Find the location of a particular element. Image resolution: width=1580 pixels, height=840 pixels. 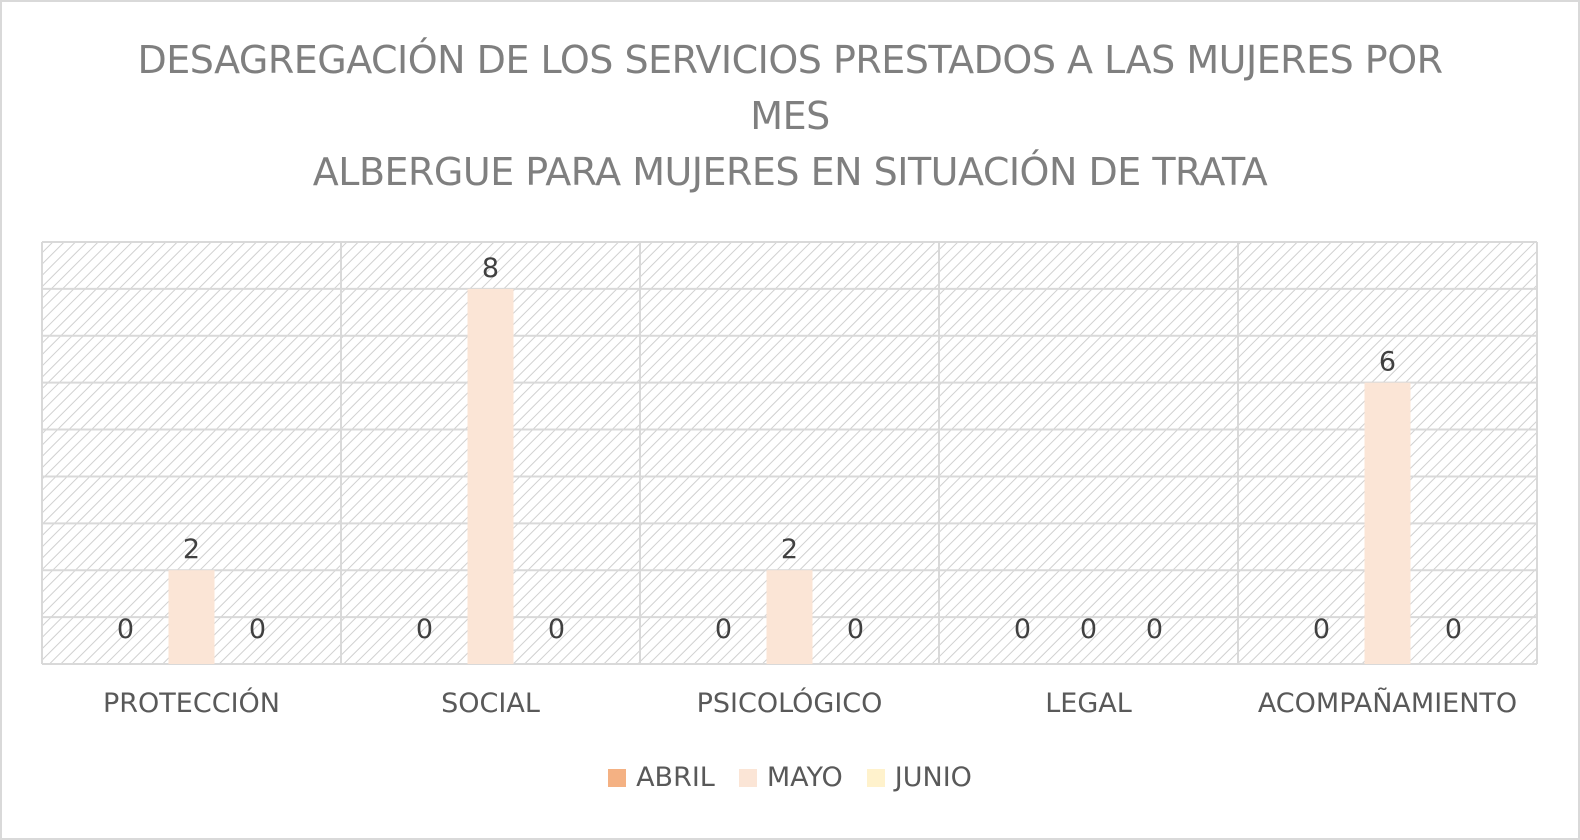

legend-swatch-mayo is located at coordinates (747, 777).